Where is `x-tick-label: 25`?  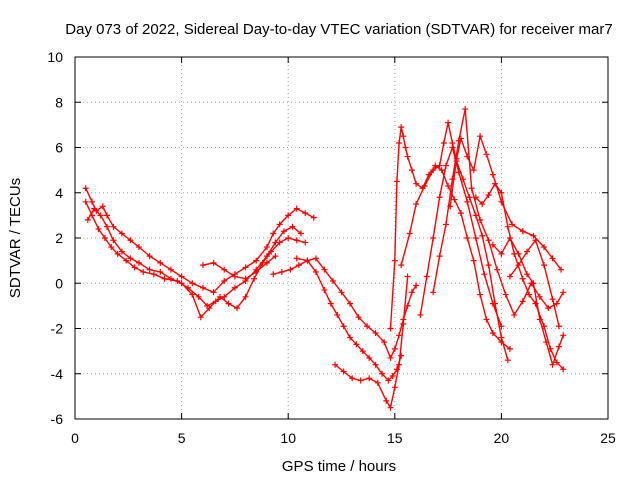 x-tick-label: 25 is located at coordinates (608, 438).